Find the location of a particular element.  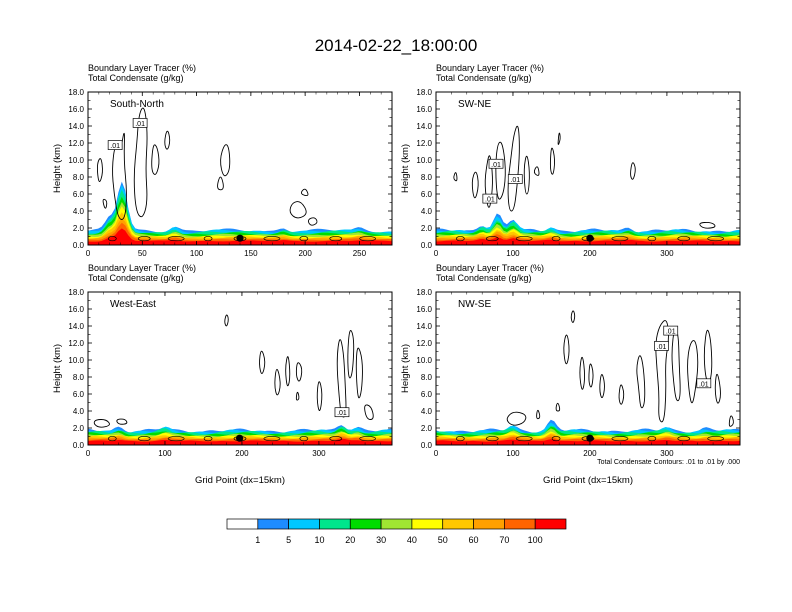

x-tick-label: 250 is located at coordinates (360, 253).